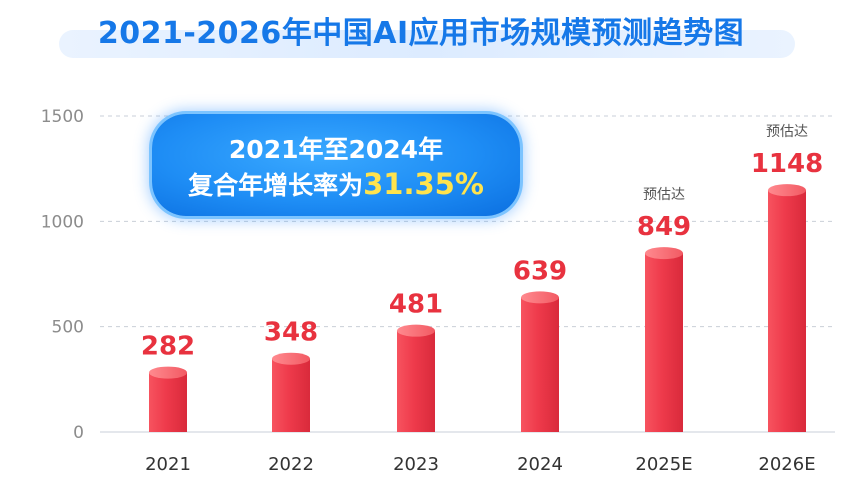  What do you see at coordinates (336, 165) in the screenshot?
I see `cagr-callout: 2021年至2024年 复合年增长率为31.35%` at bounding box center [336, 165].